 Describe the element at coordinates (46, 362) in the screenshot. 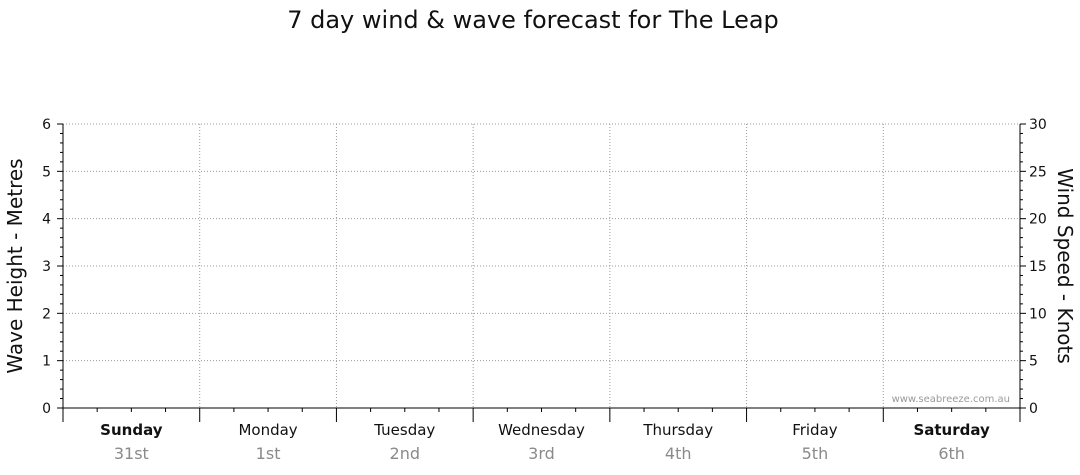

I see `left-tick-label: 1` at that location.